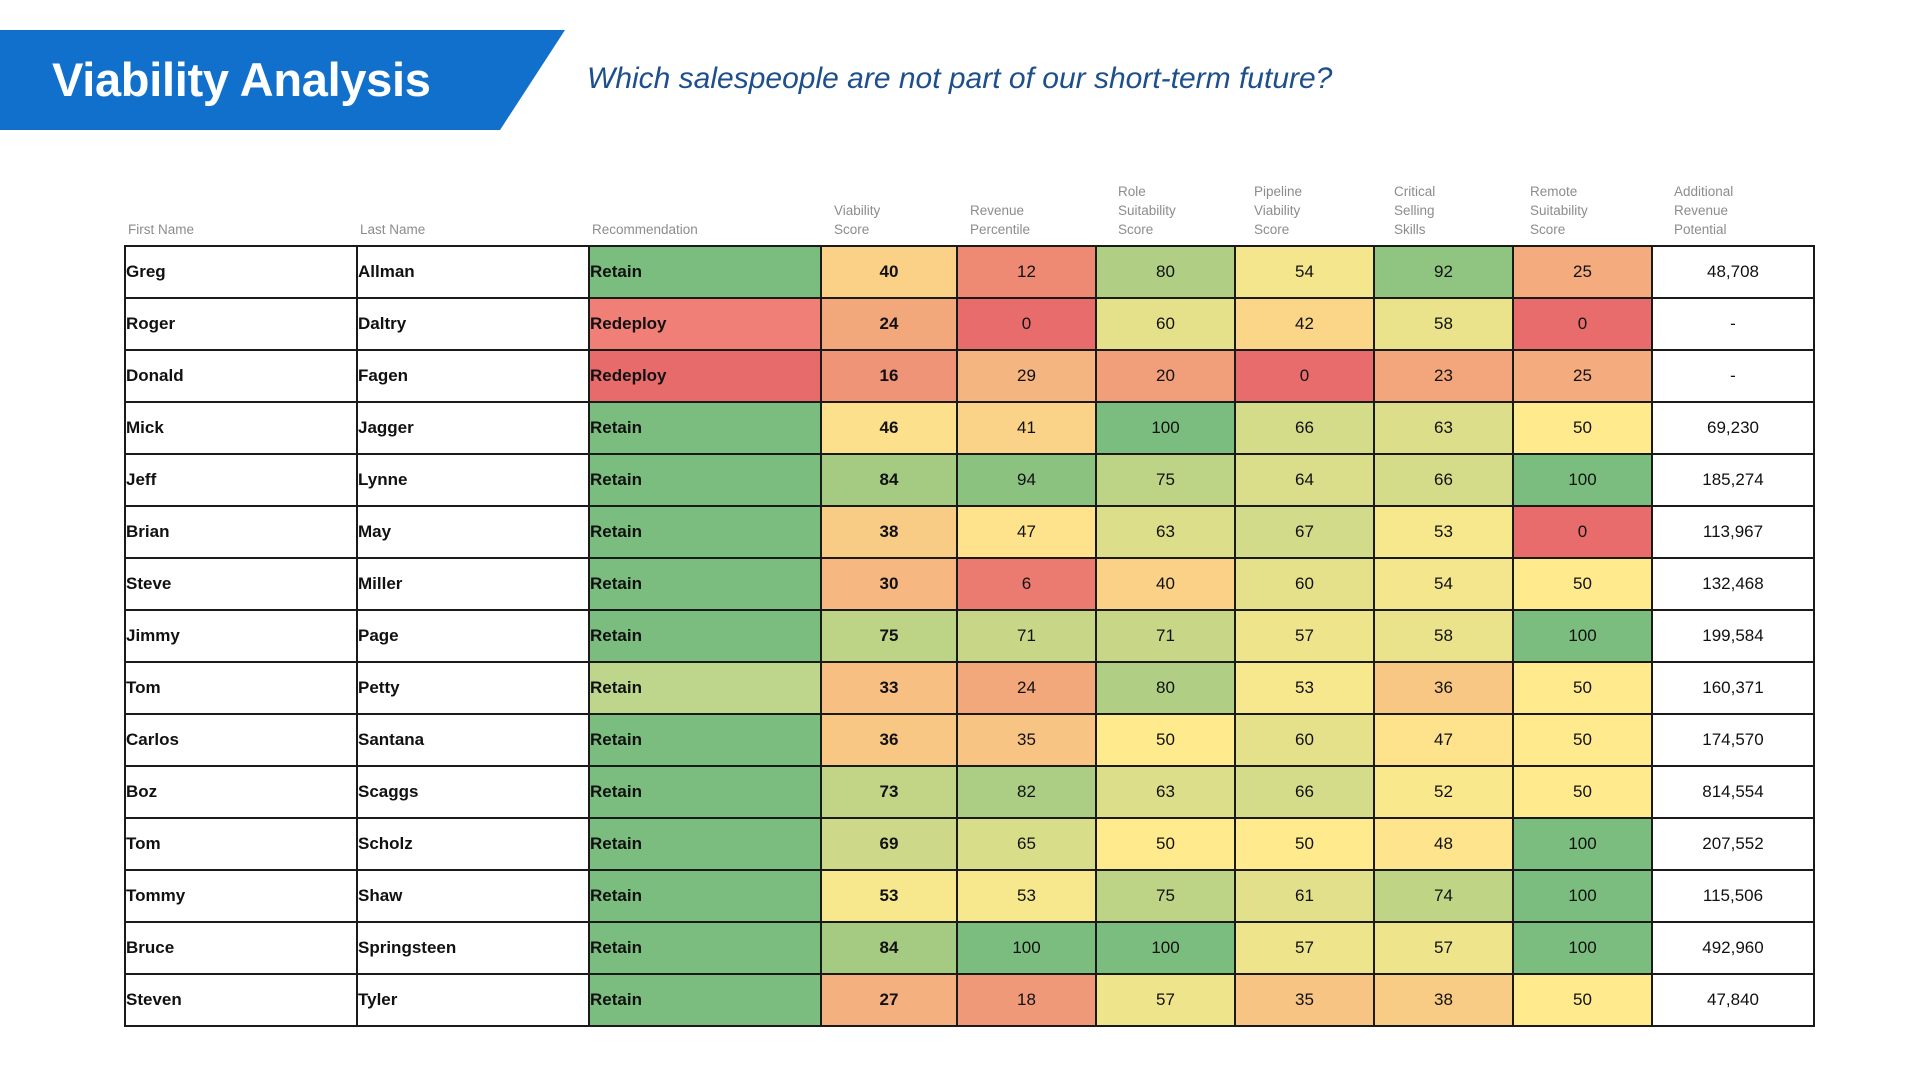  I want to click on header-role-suitability: Role Suitability Score, so click(1147, 210).